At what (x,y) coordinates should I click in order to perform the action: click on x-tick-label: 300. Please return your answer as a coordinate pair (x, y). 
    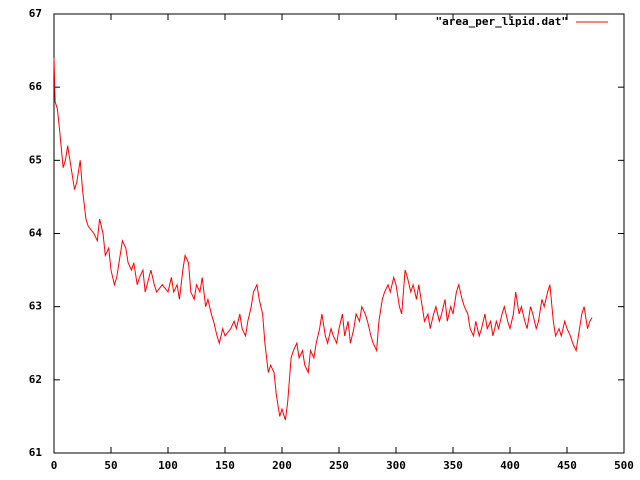
    Looking at the image, I should click on (396, 465).